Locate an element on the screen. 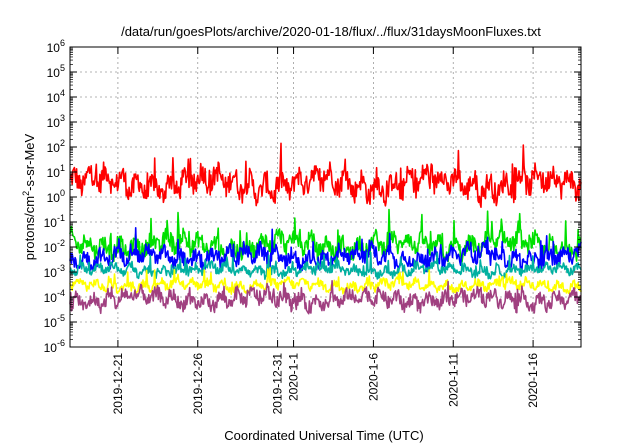  y-tick-label: 10⁻³ is located at coordinates (54, 271).